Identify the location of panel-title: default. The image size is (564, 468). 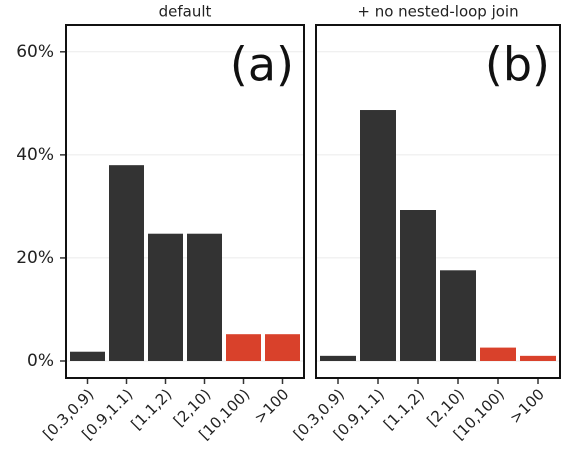
(185, 12).